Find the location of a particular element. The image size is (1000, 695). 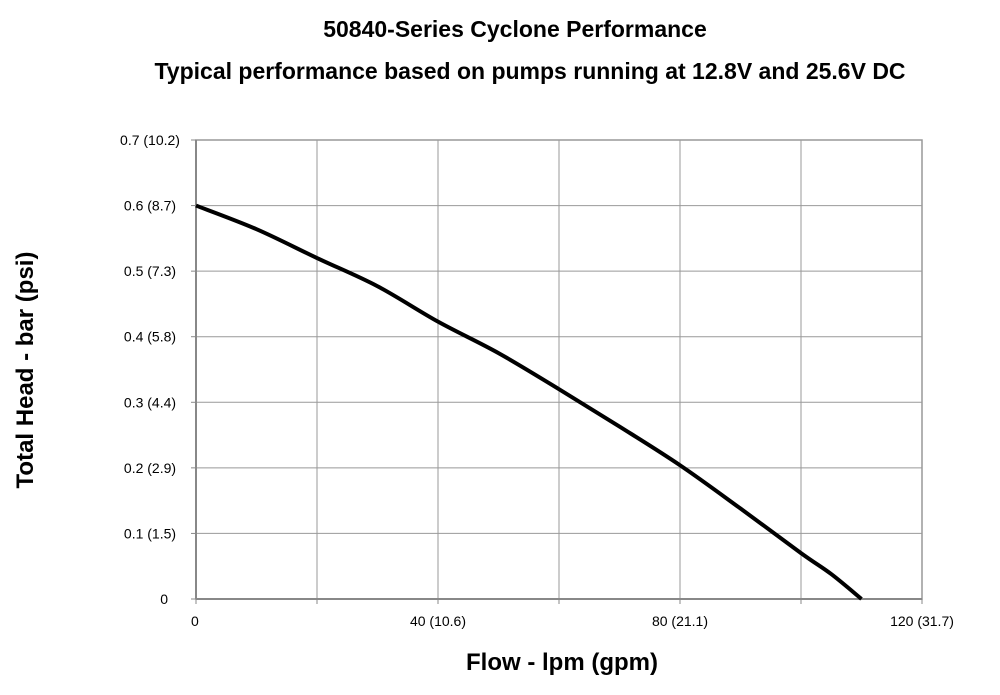

y-tick-label: 0.5 (7.3) is located at coordinates (150, 271).